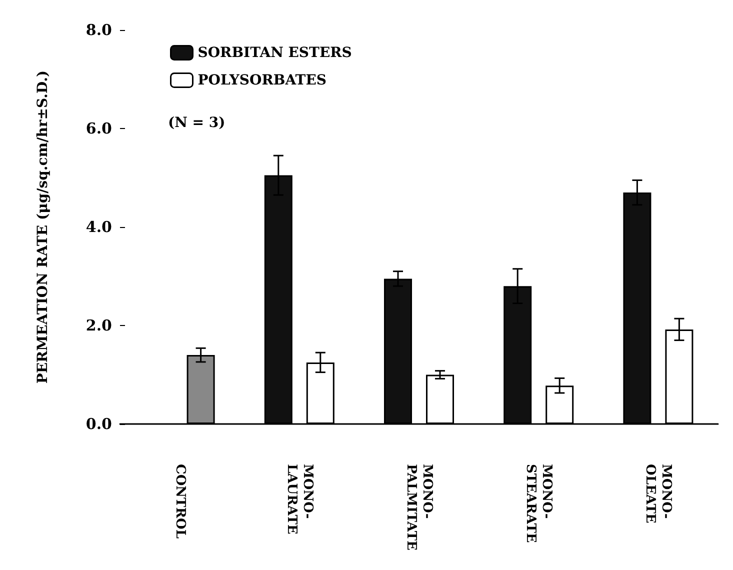 Image resolution: width=733 pixels, height=570 pixels. I want to click on legend-label: SORBITAN ESTERS, so click(275, 52).